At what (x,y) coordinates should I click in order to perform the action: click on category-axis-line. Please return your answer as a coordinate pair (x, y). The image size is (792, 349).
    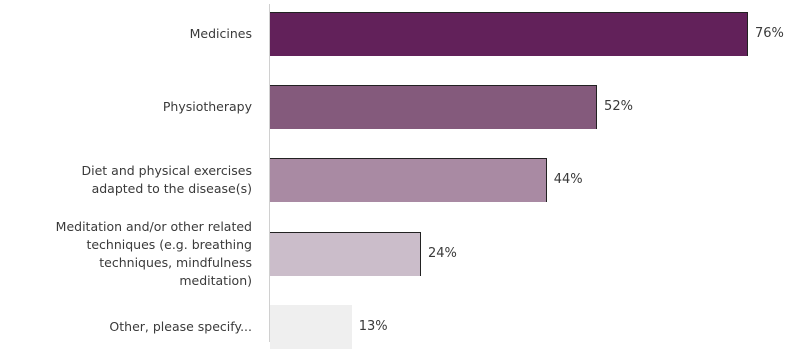
    Looking at the image, I should click on (269, 173).